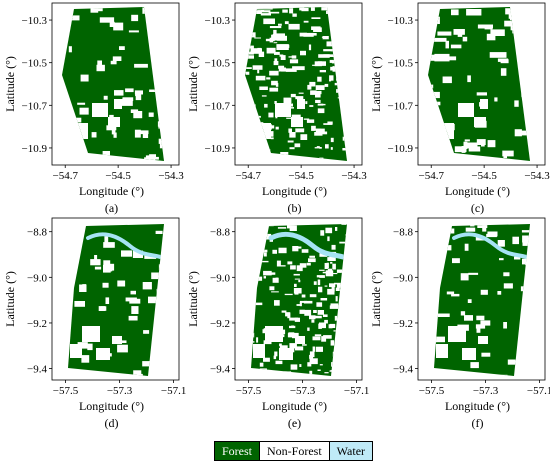  Describe the element at coordinates (173, 391) in the screenshot. I see `x-tick-label: −57.1` at that location.